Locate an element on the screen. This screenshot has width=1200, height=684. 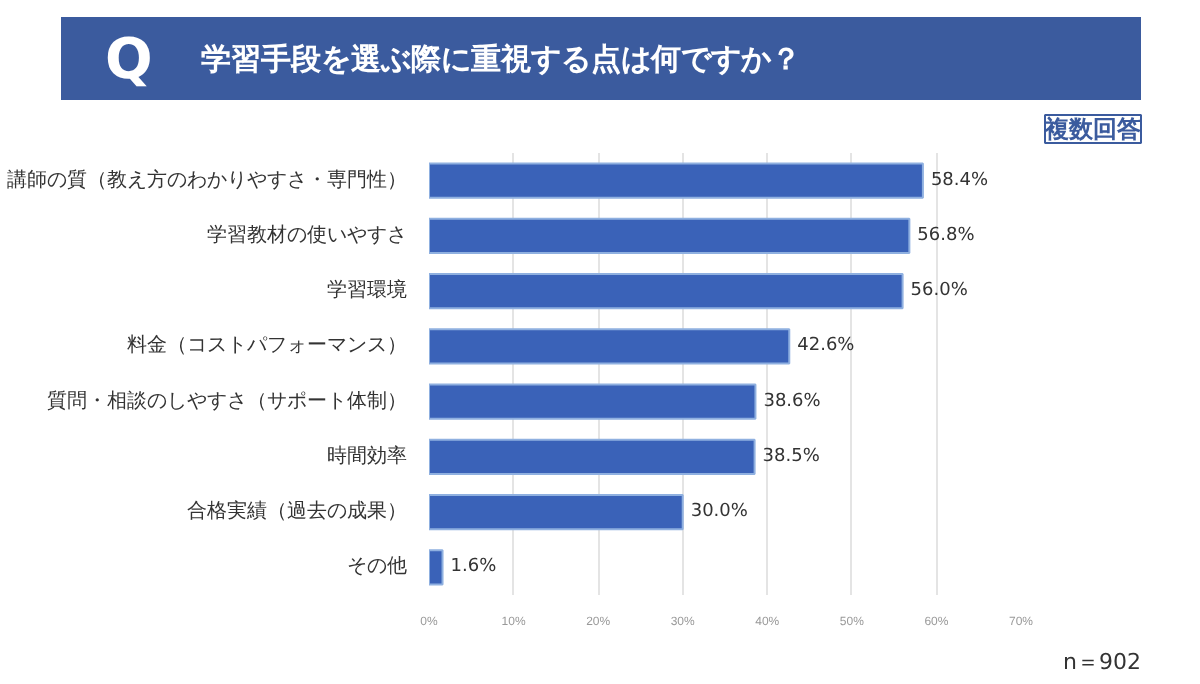
y-tick-label: 質問・相談のしやすさ（サポート体制） is located at coordinates (227, 400).